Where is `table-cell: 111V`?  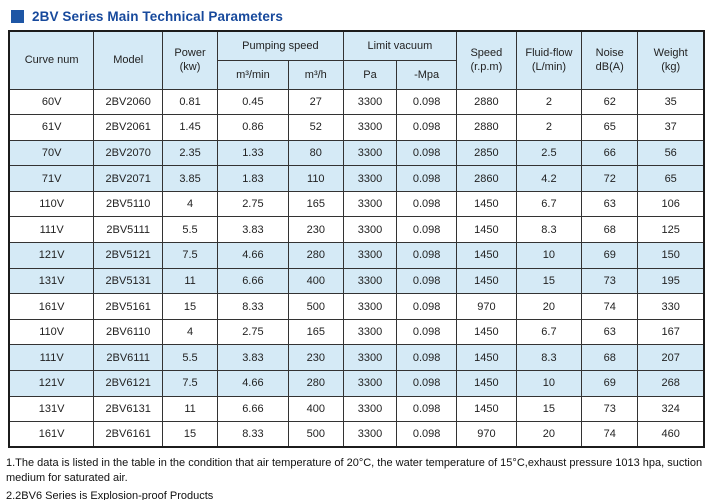
table-cell: 111V is located at coordinates (51, 358).